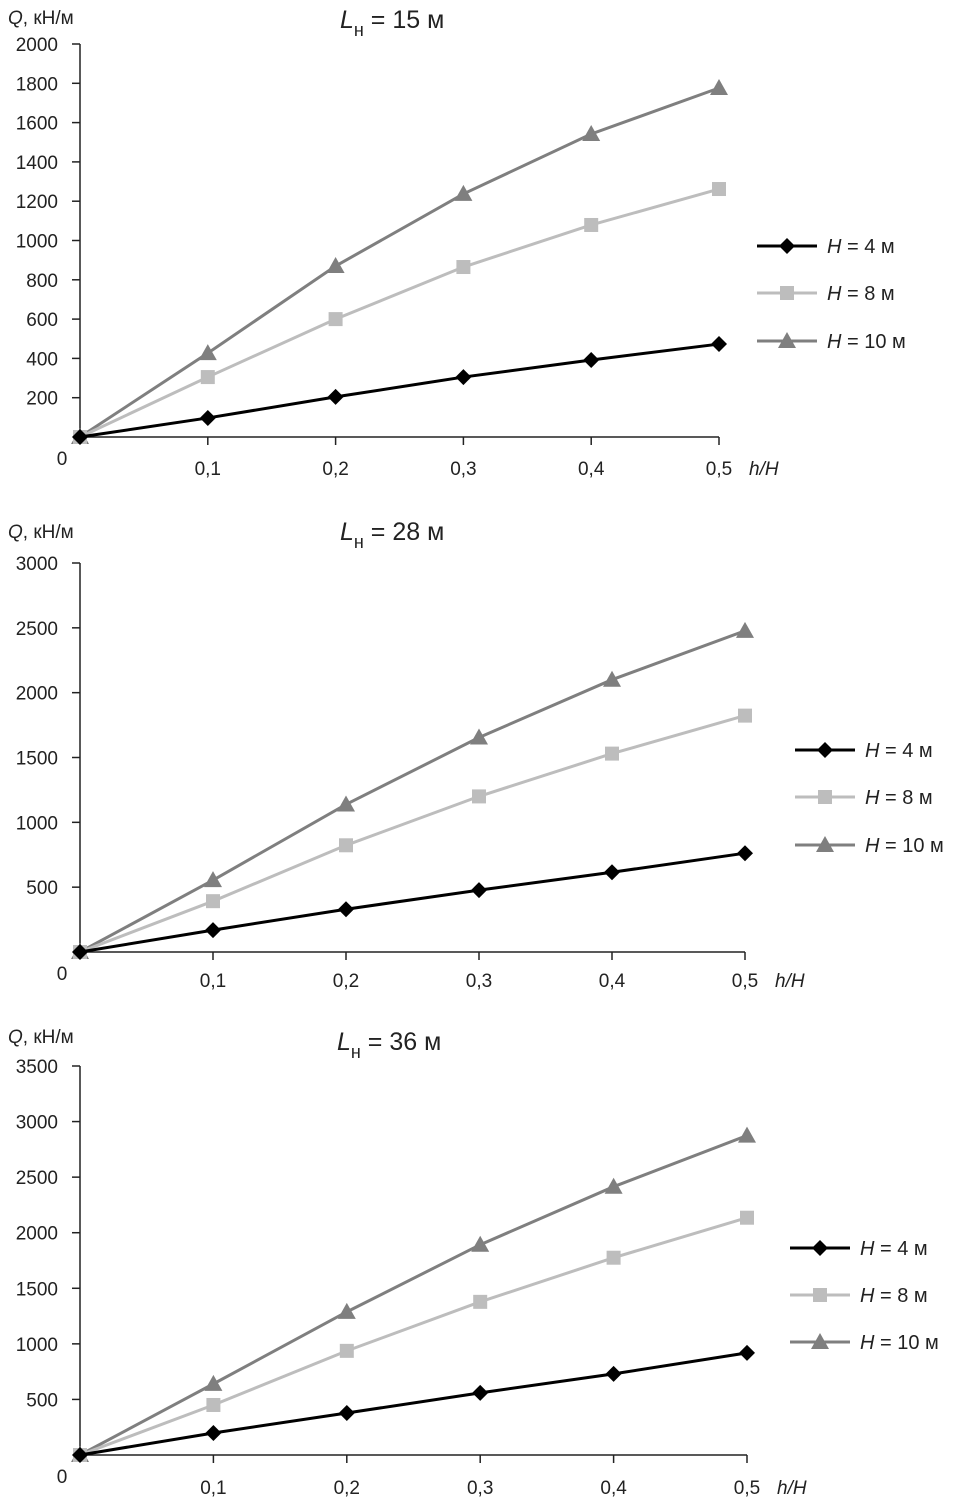  I want to click on y-axis-label-unit: , кН/м, so click(48, 18).